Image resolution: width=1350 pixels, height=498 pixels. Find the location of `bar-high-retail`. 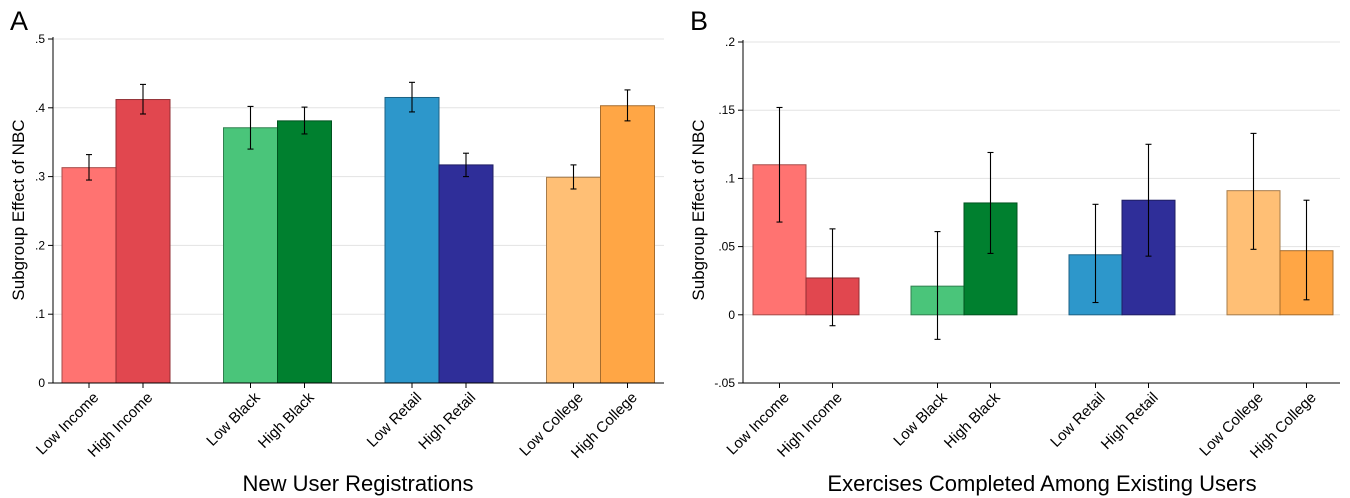

bar-high-retail is located at coordinates (466, 274).